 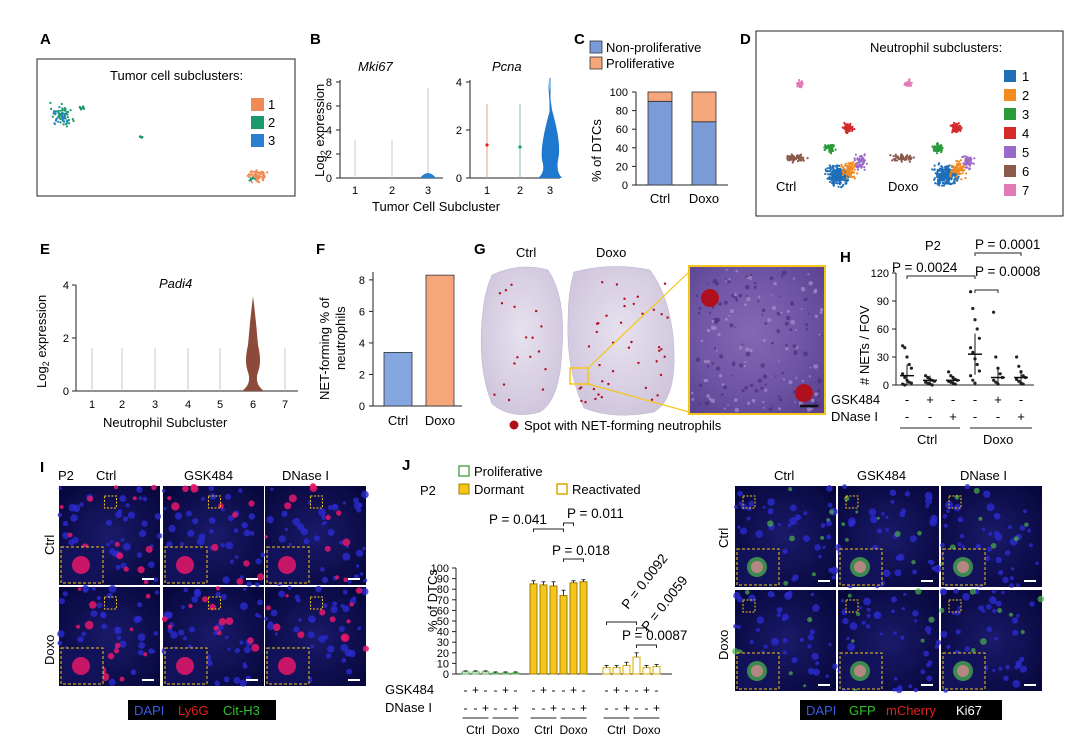 I want to click on legend-swatch-dormant, so click(x=464, y=489).